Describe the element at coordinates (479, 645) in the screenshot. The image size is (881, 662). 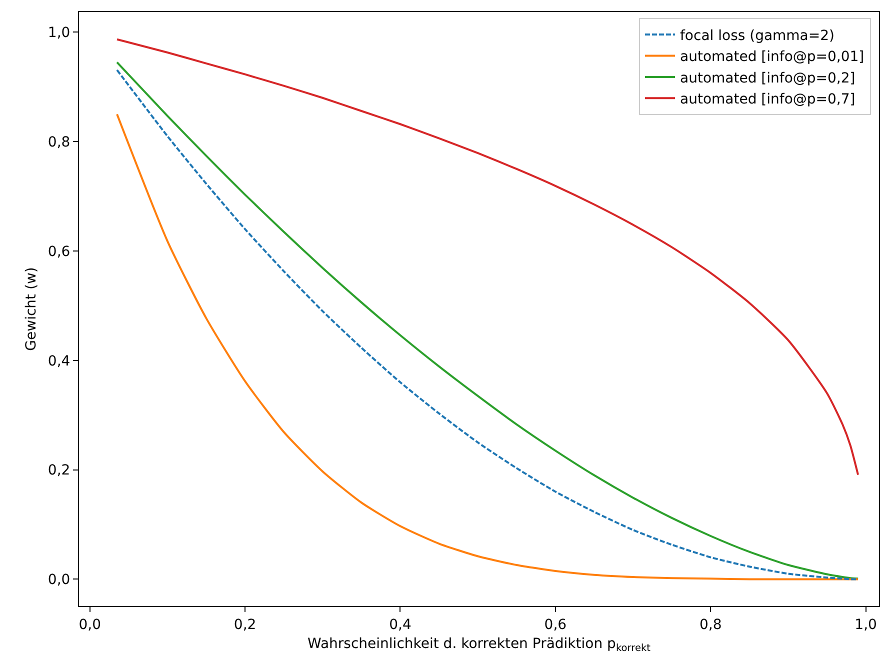
I see `x-axis-title: Wahrscheinlichkeit d. korrekten Prädiktion p$_{korrekt}$` at that location.